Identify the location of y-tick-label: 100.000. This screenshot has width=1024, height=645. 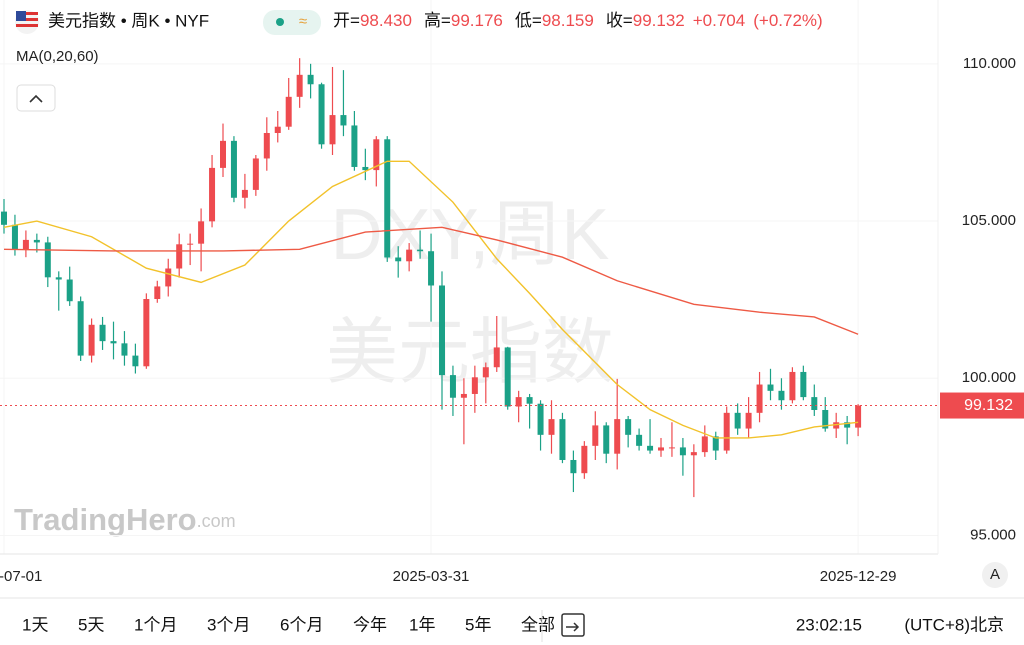
(989, 377).